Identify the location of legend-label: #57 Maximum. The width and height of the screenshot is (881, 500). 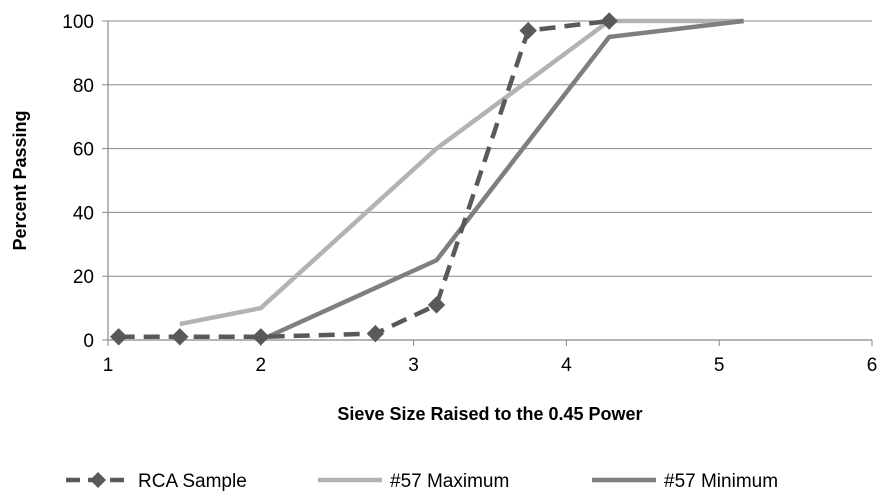
(449, 481).